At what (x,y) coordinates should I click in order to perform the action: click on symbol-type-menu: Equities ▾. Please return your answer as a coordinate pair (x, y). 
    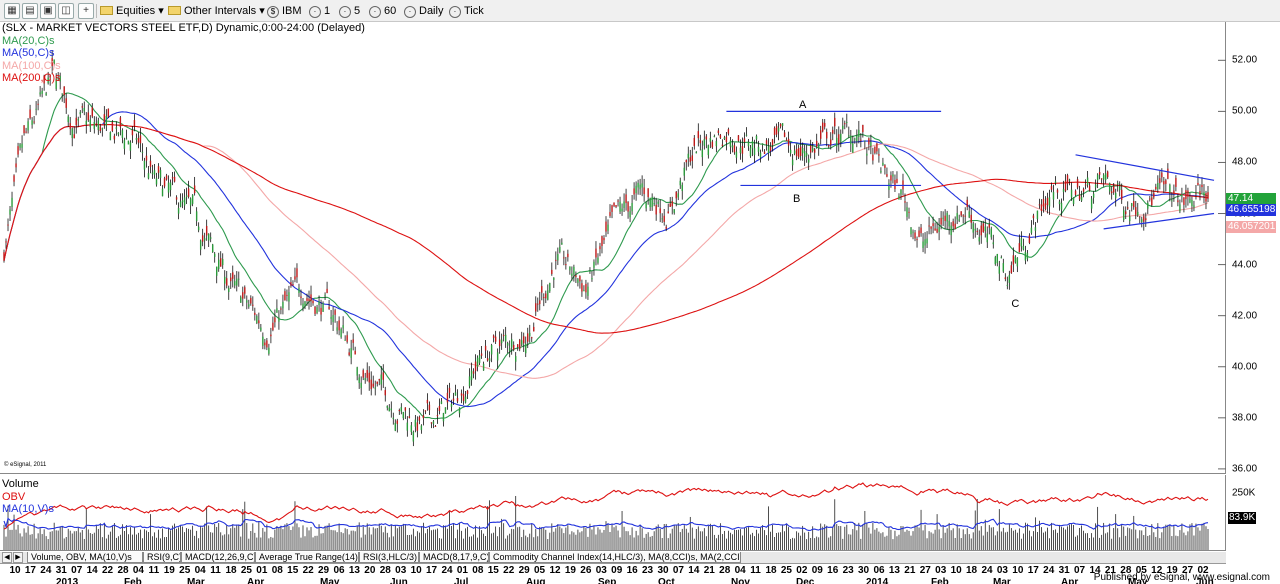
    Looking at the image, I should click on (132, 11).